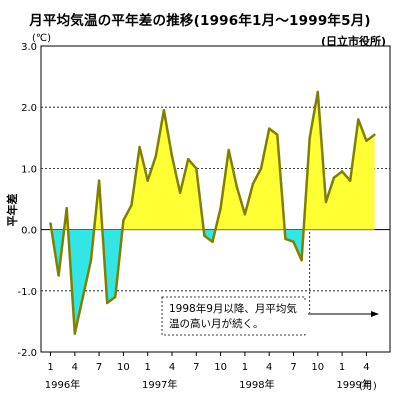 This screenshot has width=400, height=400. I want to click on year-label: 1998年, so click(256, 384).